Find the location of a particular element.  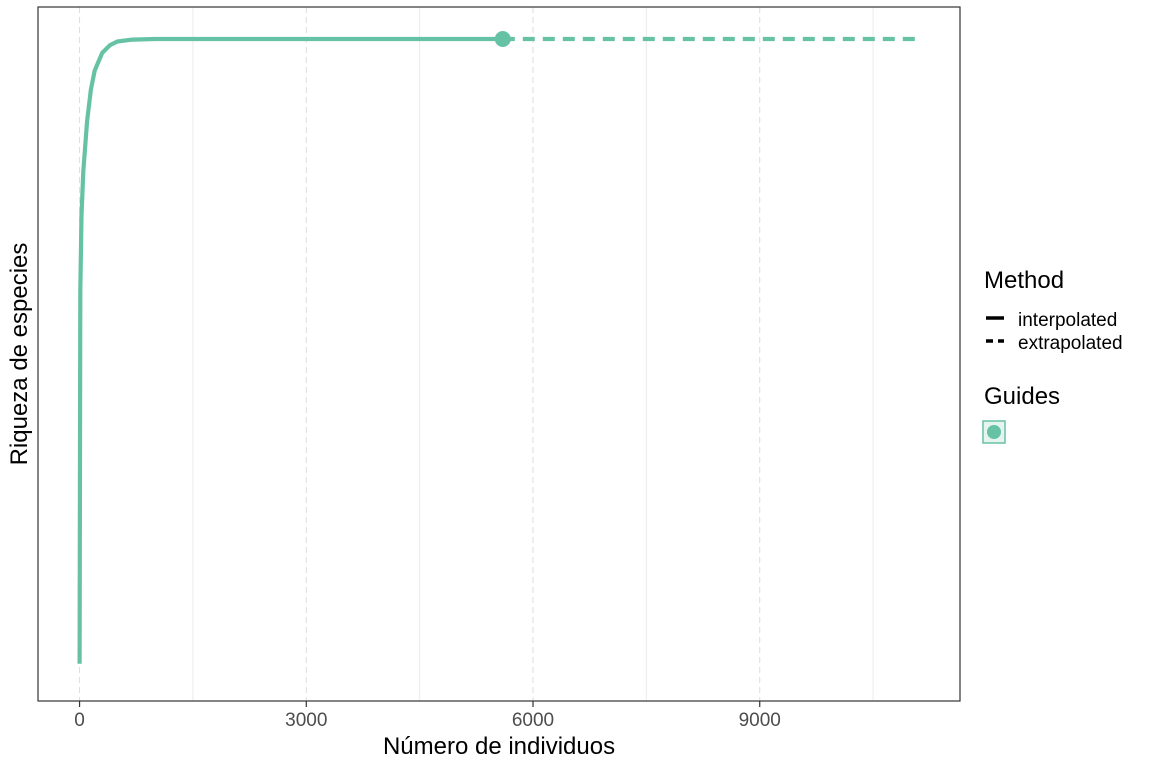

legend-guides-title: Guides is located at coordinates (1022, 396).